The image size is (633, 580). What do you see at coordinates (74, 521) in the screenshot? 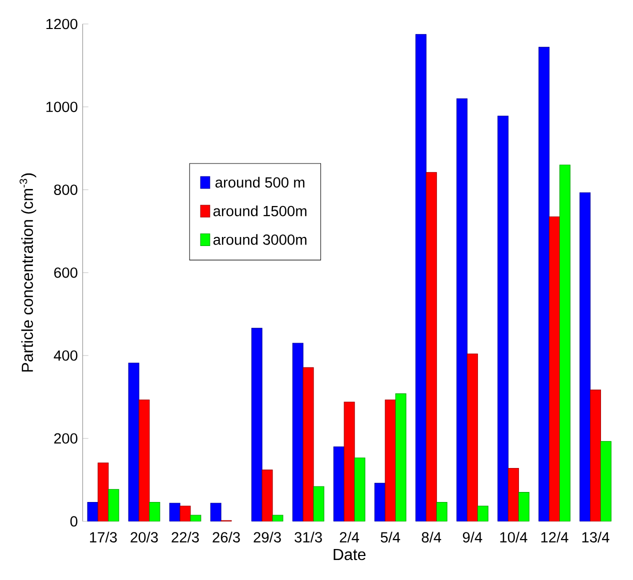
I see `y-tick-label: 0` at bounding box center [74, 521].